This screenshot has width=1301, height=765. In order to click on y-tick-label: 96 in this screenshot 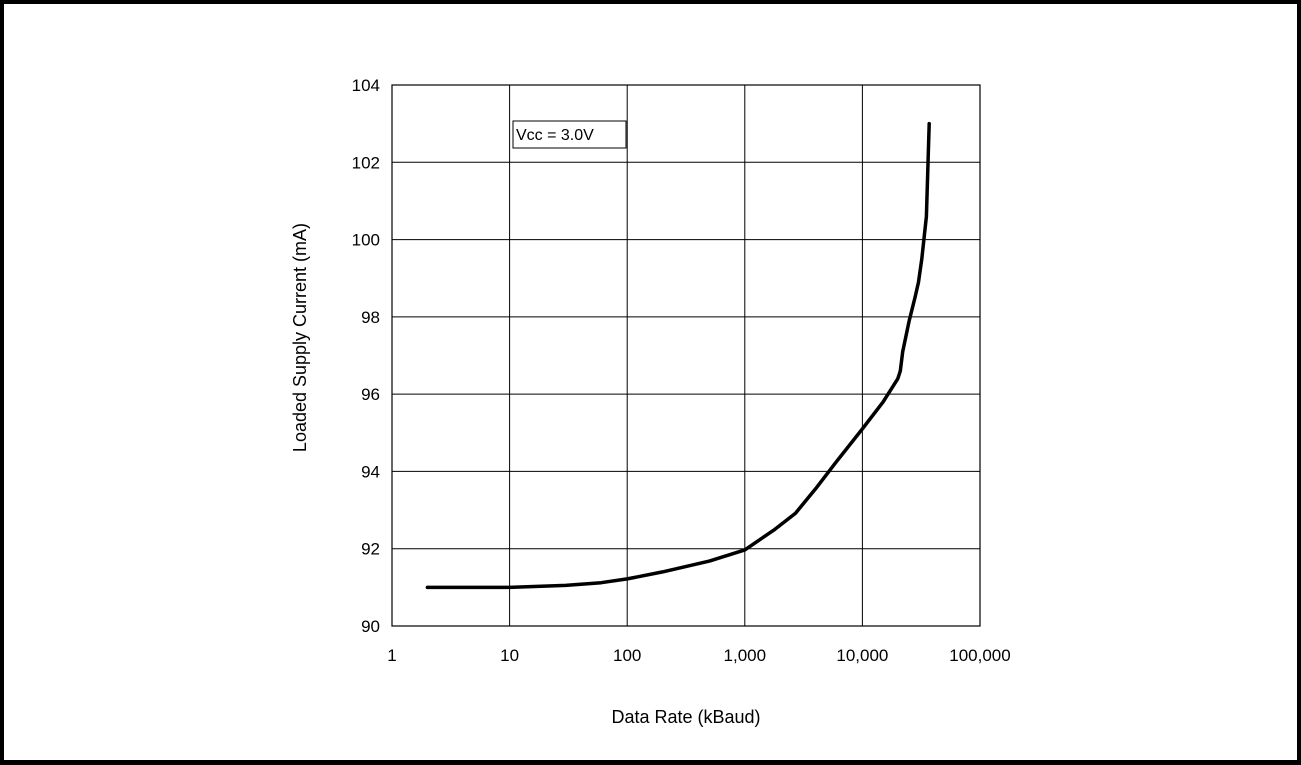, I will do `click(370, 394)`.